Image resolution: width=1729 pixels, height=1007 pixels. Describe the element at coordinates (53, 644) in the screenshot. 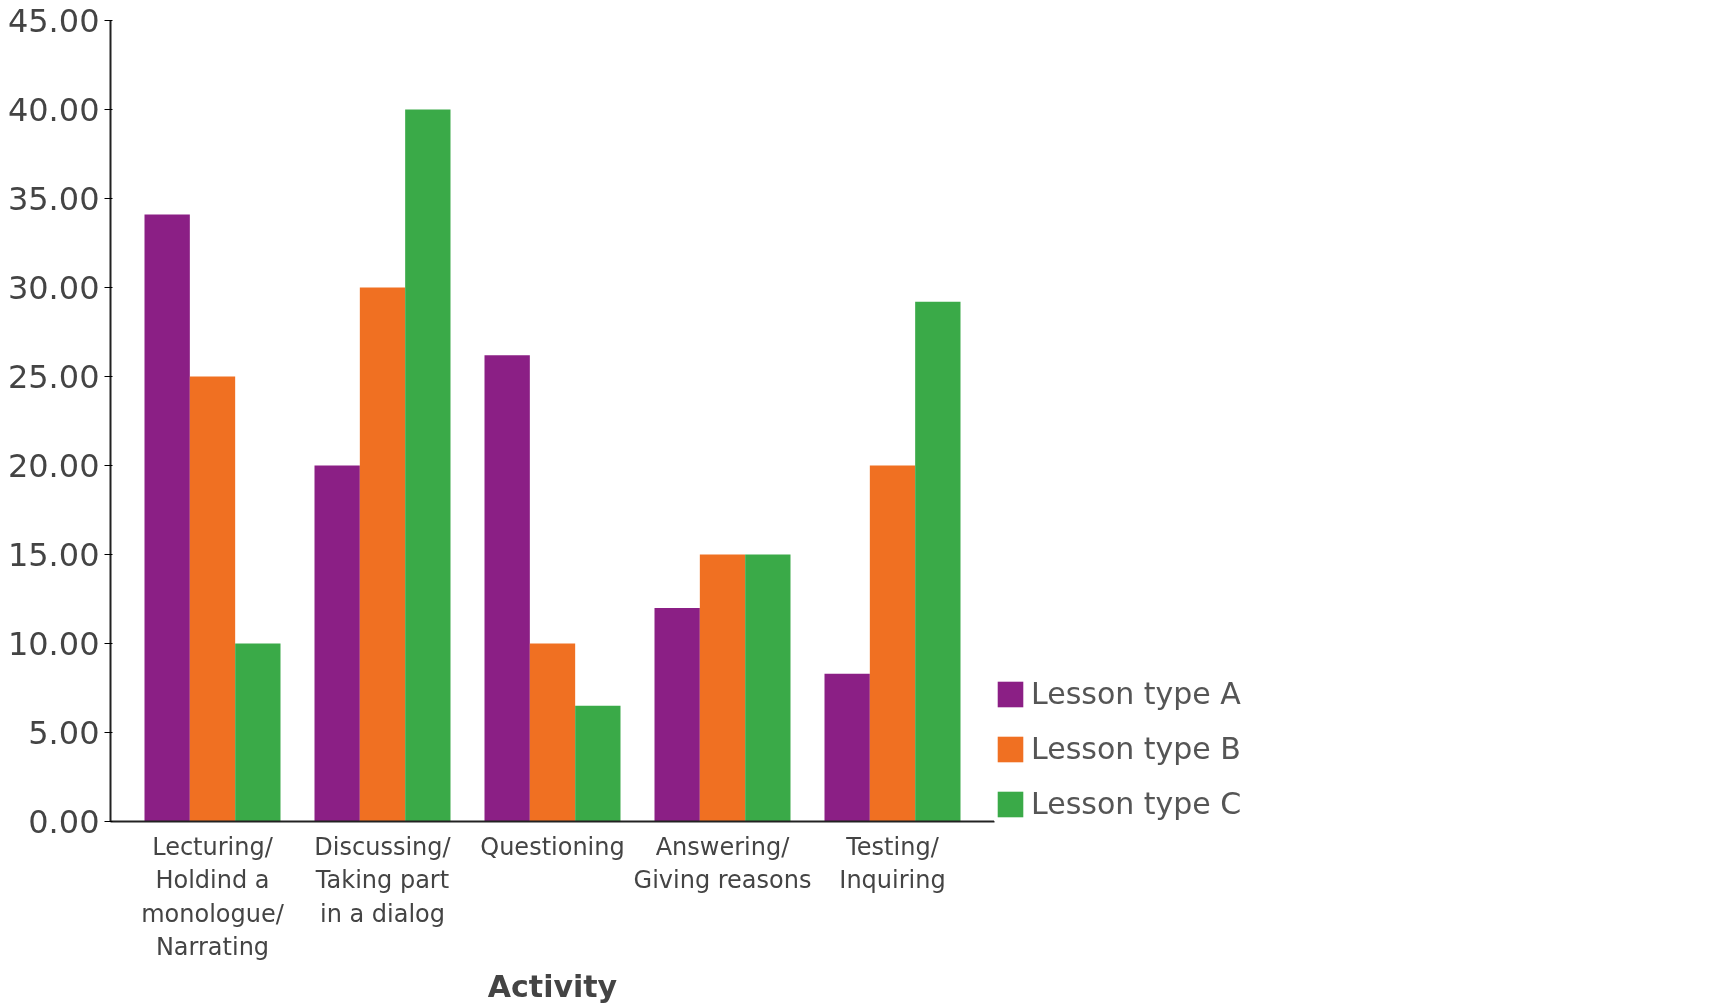

I see `y-tick-label: 10.00` at that location.